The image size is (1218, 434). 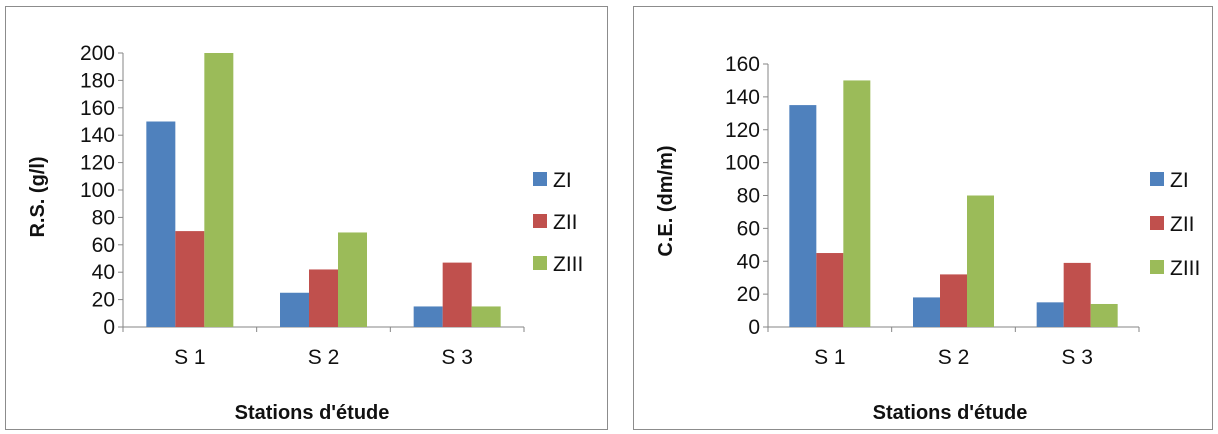 What do you see at coordinates (666, 200) in the screenshot?
I see `y-axis-title: C.E. (dm/m)` at bounding box center [666, 200].